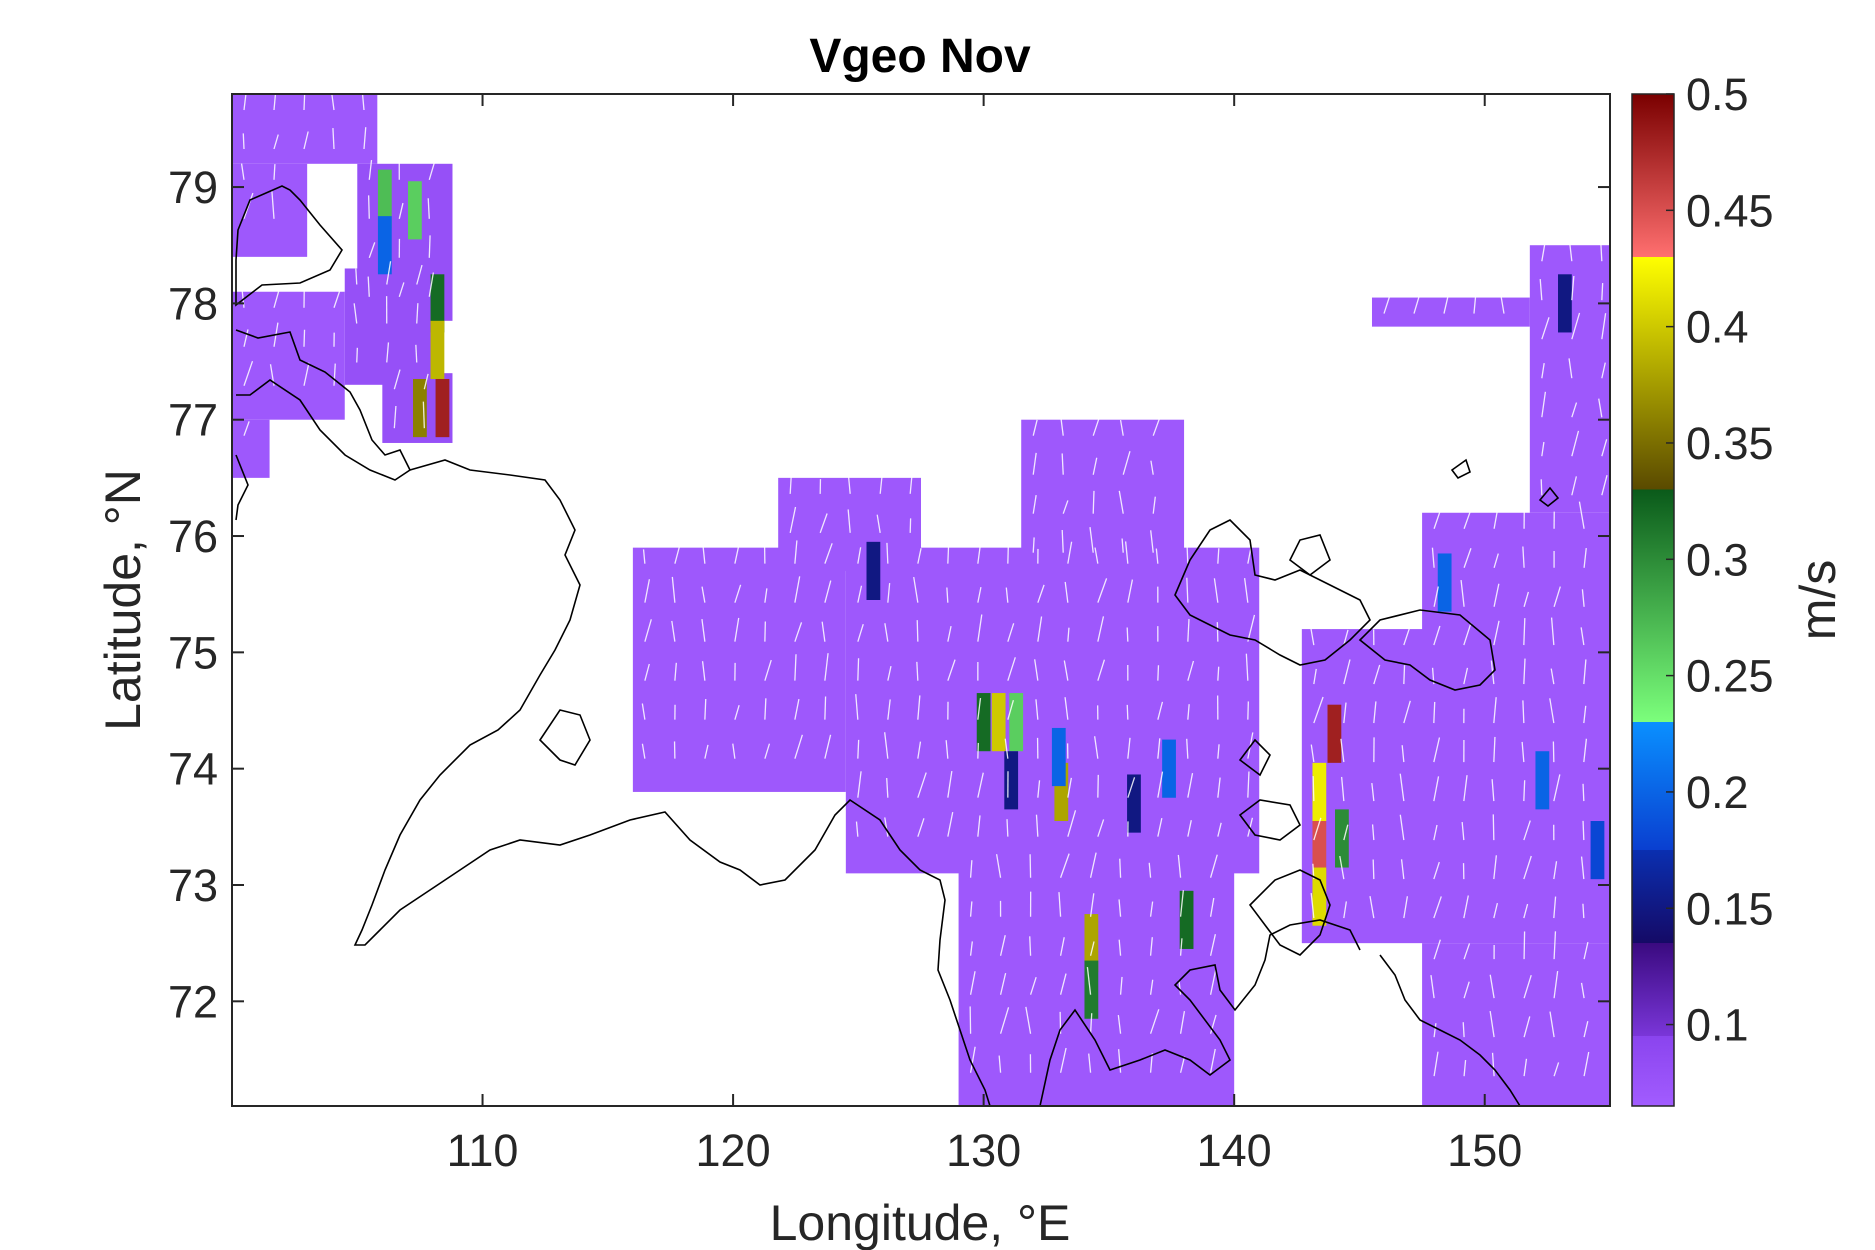 Image resolution: width=1875 pixels, height=1250 pixels. I want to click on coastline-east, so click(1450, 1030).